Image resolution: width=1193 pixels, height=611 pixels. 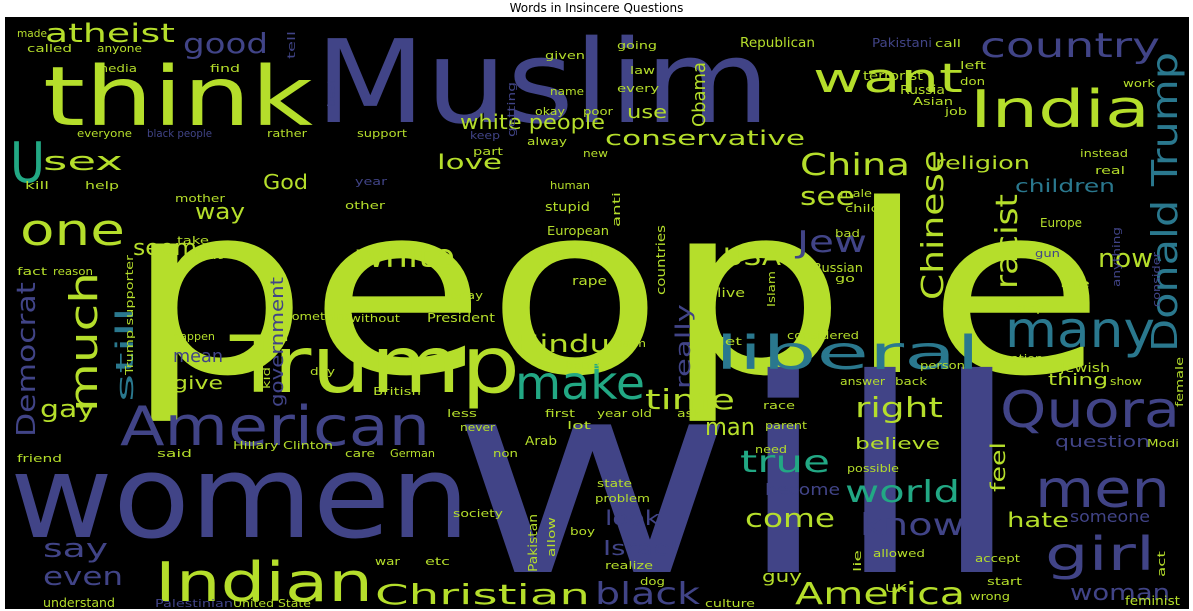 I want to click on word-world: world, so click(x=902, y=492).